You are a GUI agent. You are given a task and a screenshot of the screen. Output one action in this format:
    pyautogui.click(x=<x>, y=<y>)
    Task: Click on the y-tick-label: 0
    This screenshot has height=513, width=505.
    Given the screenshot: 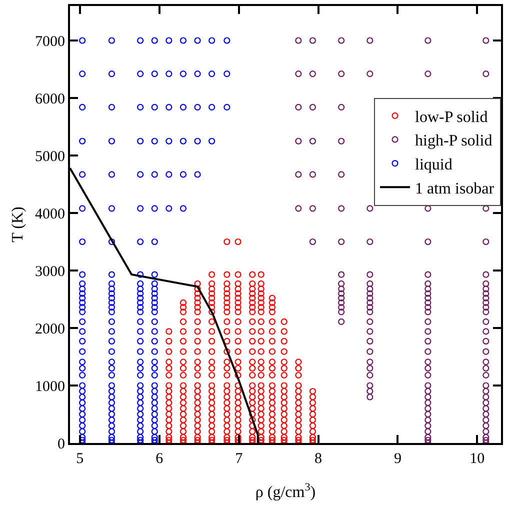 What is the action you would take?
    pyautogui.click(x=61, y=444)
    